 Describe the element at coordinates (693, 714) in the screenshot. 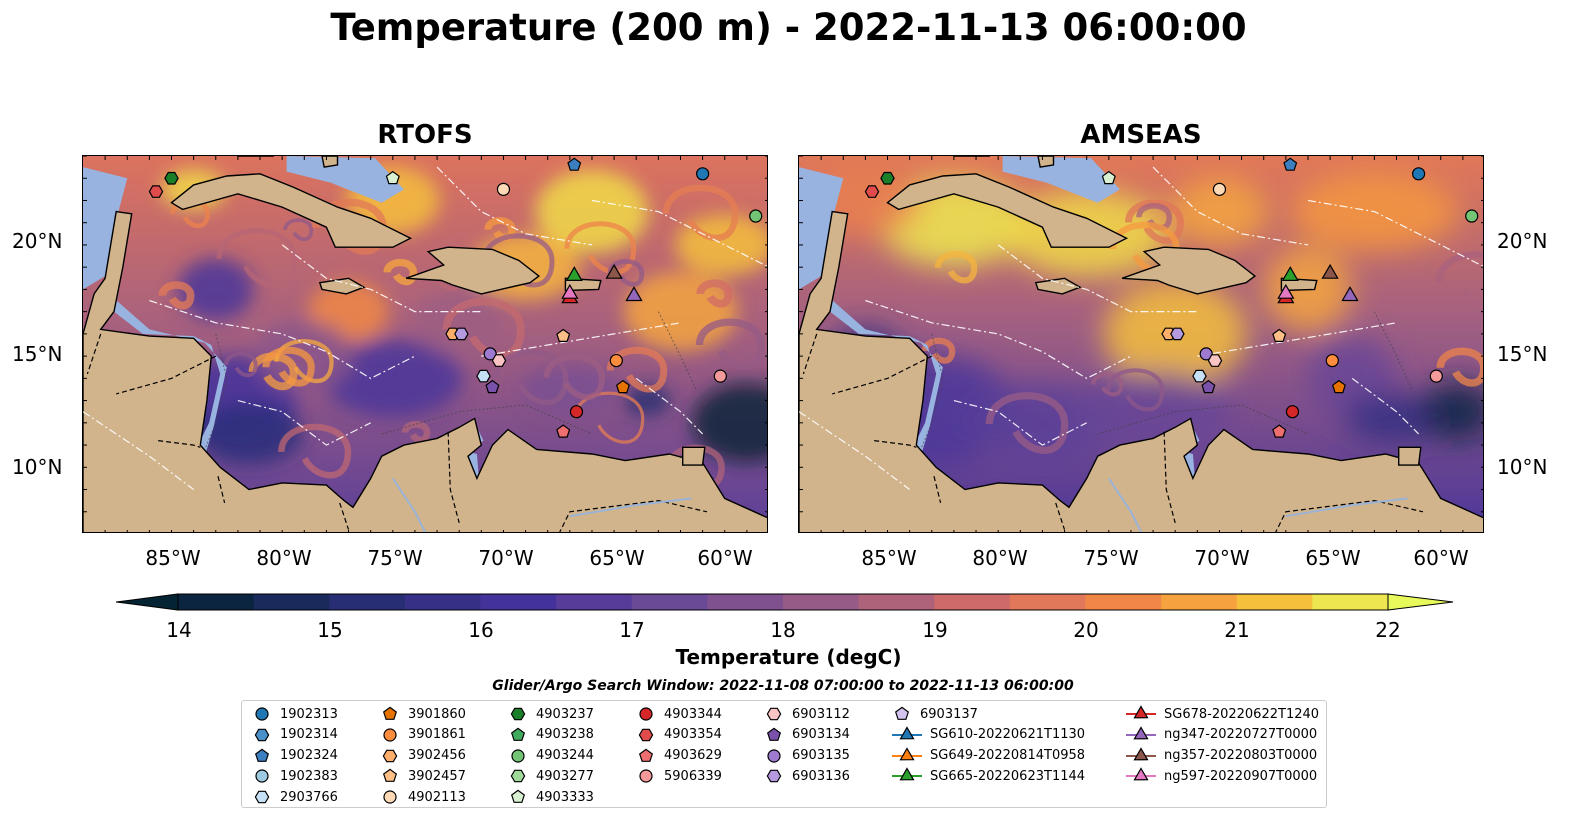

I see `legend-label: 4903344` at that location.